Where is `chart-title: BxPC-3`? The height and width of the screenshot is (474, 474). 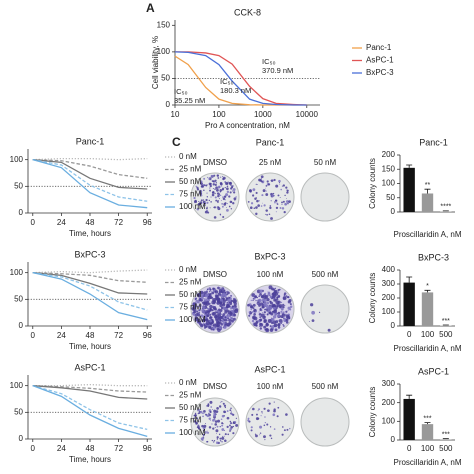 chart-title: BxPC-3 is located at coordinates (89, 254).